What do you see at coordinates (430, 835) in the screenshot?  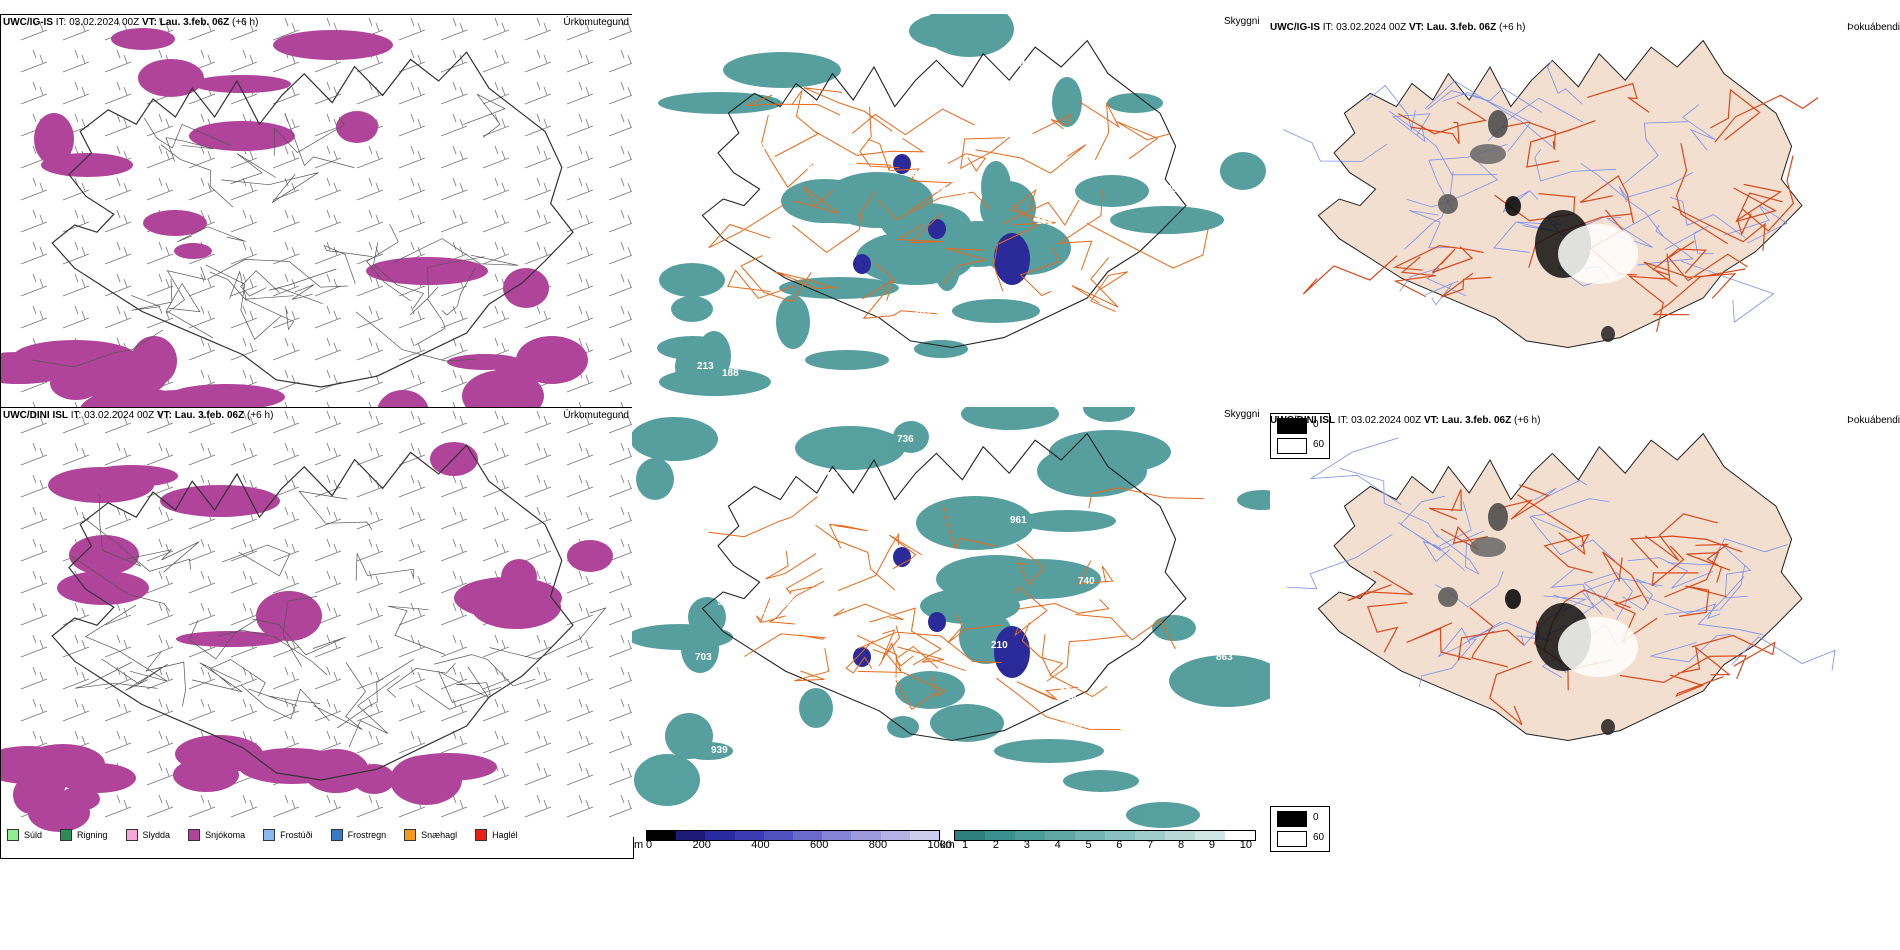 I see `legend-item: Snæhagl` at bounding box center [430, 835].